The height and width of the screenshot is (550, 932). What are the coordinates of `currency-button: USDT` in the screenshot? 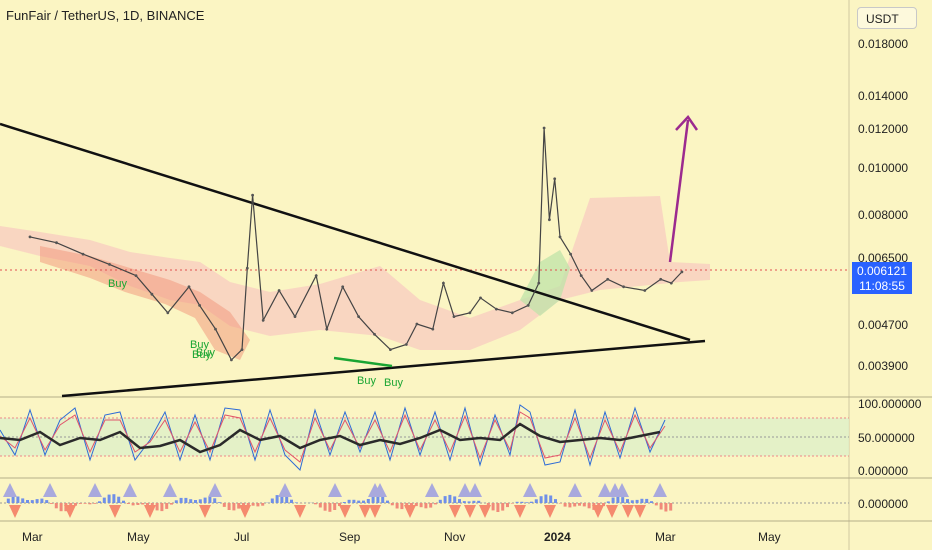 It's located at (887, 18).